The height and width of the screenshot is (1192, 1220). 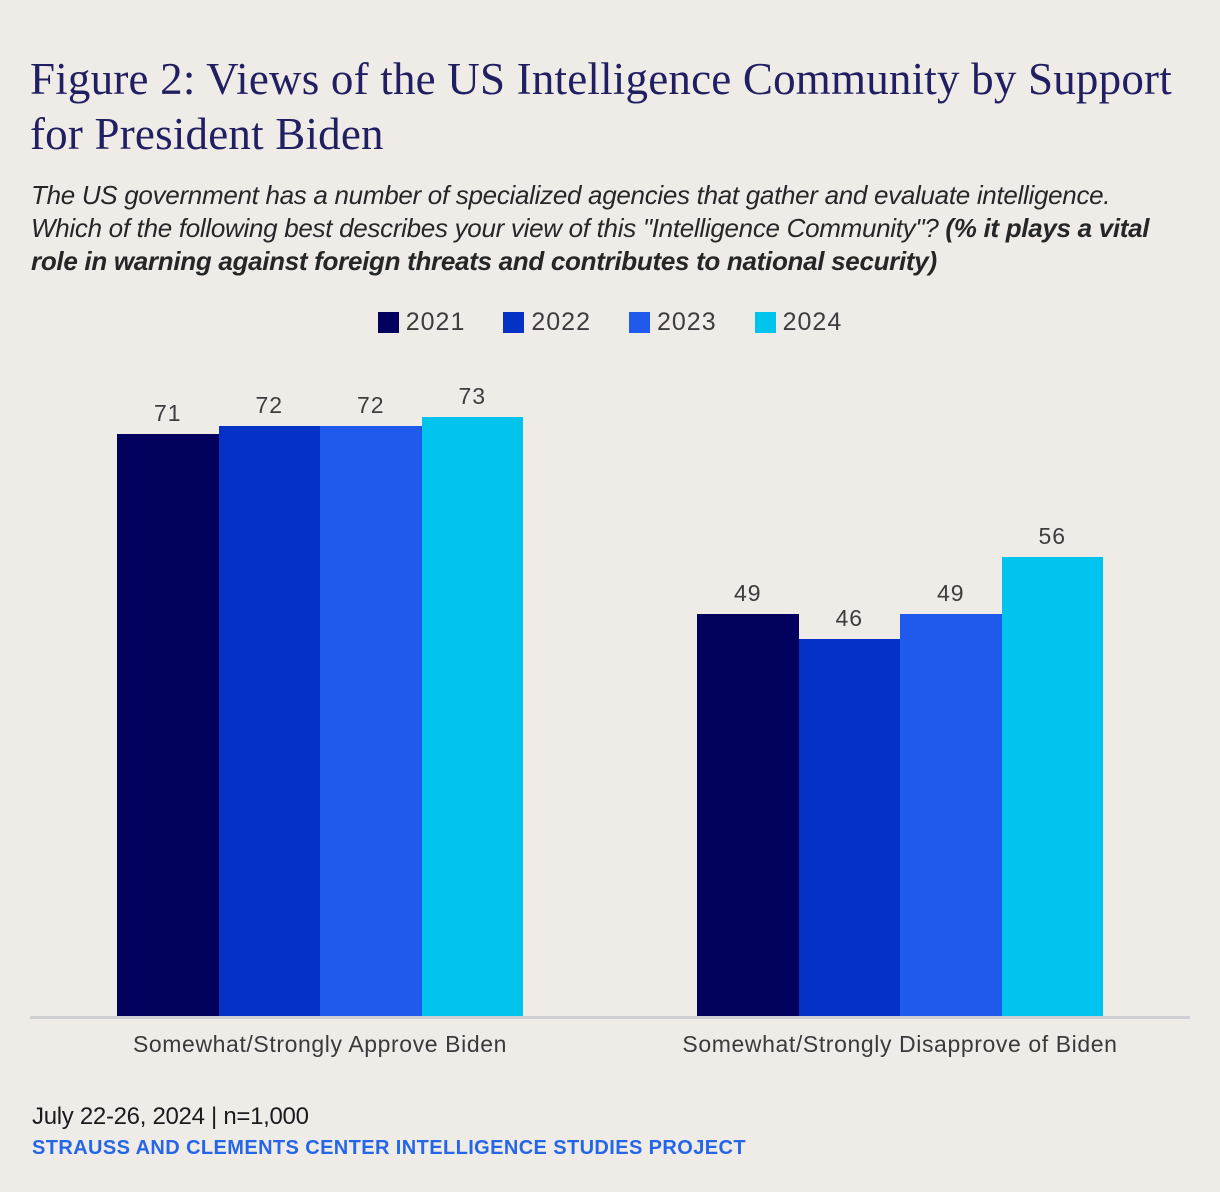 I want to click on legend-item-2024: 2024, so click(x=798, y=322).